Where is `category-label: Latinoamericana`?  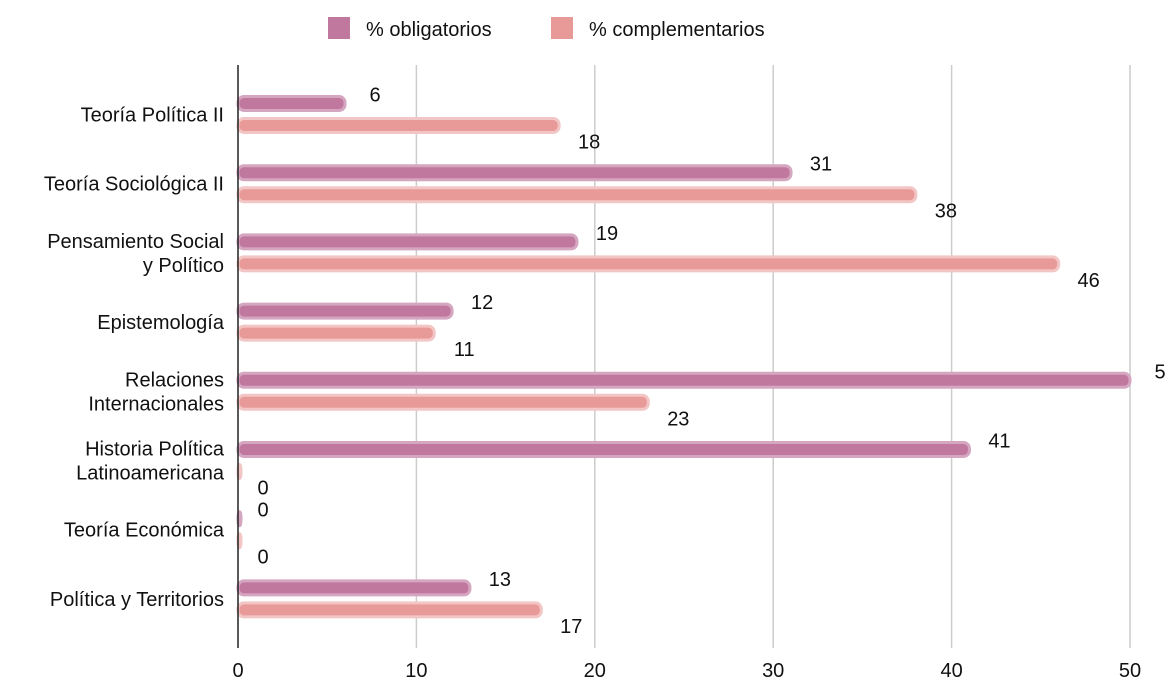
category-label: Latinoamericana is located at coordinates (150, 474).